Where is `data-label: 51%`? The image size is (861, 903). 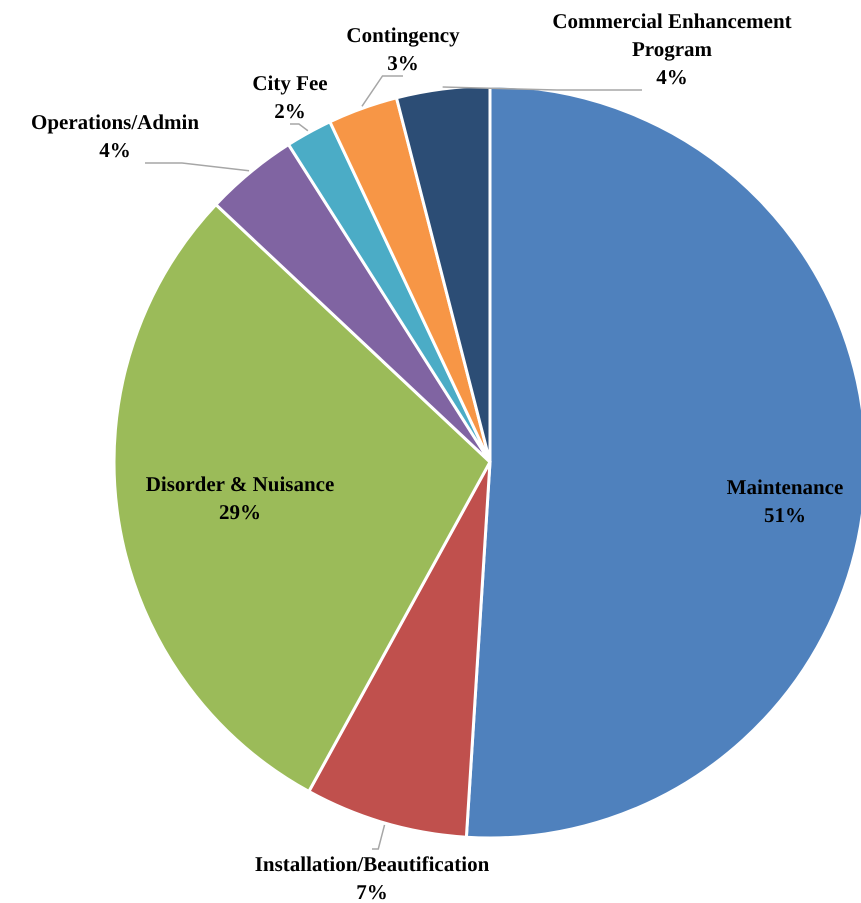 data-label: 51% is located at coordinates (785, 515).